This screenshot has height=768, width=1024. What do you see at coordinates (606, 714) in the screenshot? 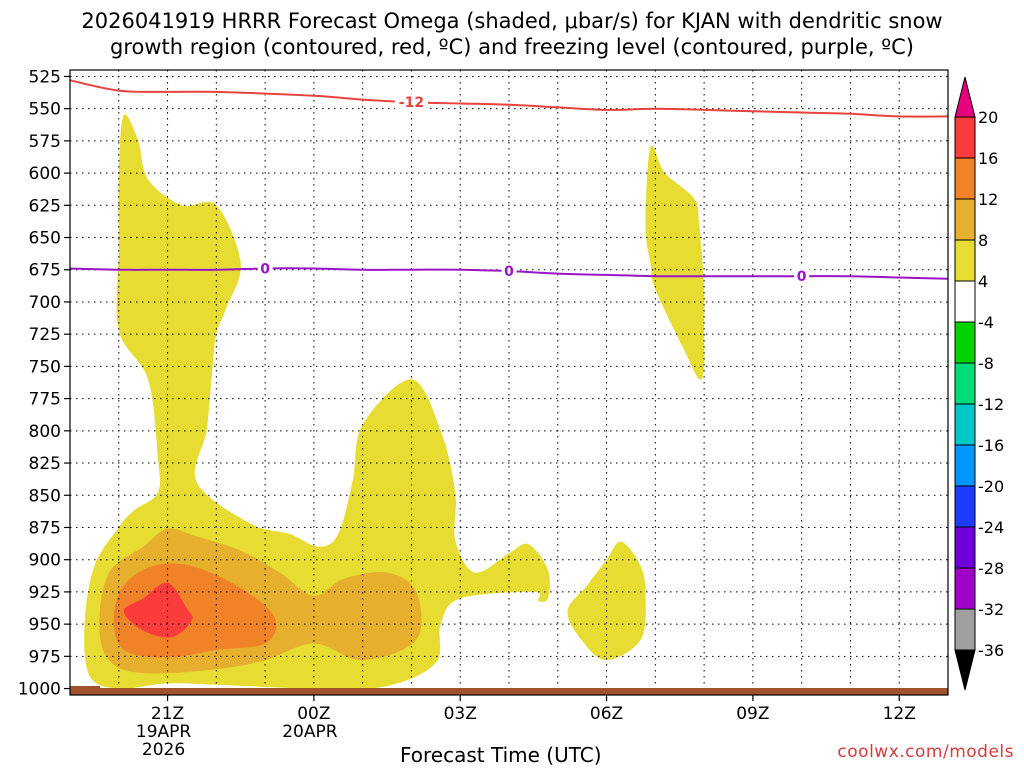
I see `x-tick-label-06Z: 06Z` at bounding box center [606, 714].